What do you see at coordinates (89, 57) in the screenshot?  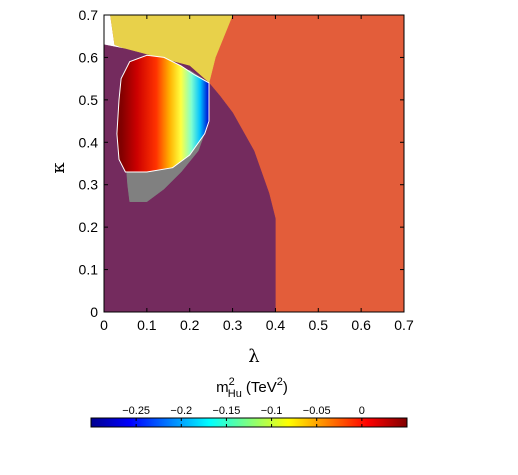 I see `y-tick-label: 0.6` at bounding box center [89, 57].